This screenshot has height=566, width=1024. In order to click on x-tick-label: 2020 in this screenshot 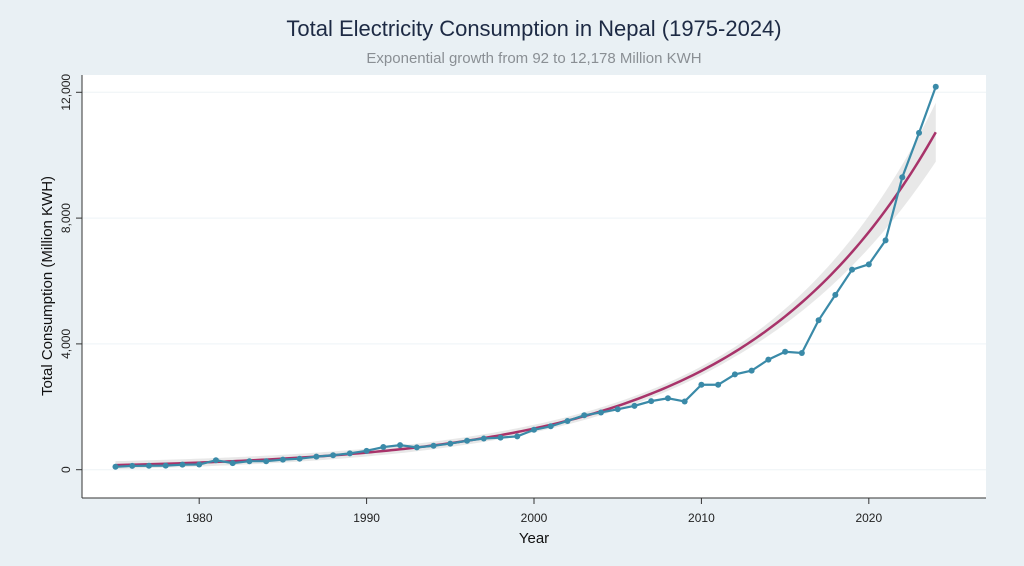, I will do `click(868, 518)`.